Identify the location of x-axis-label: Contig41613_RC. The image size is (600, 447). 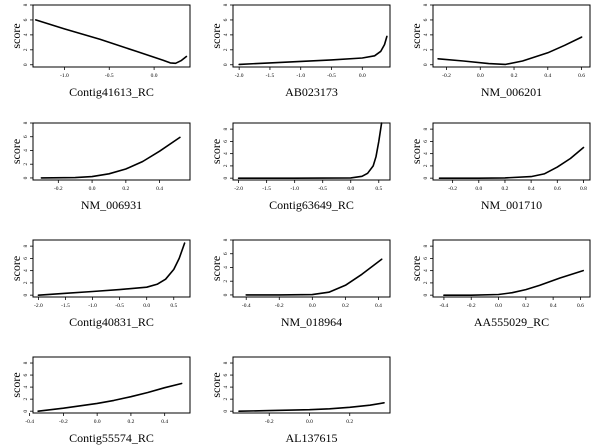
(111, 92).